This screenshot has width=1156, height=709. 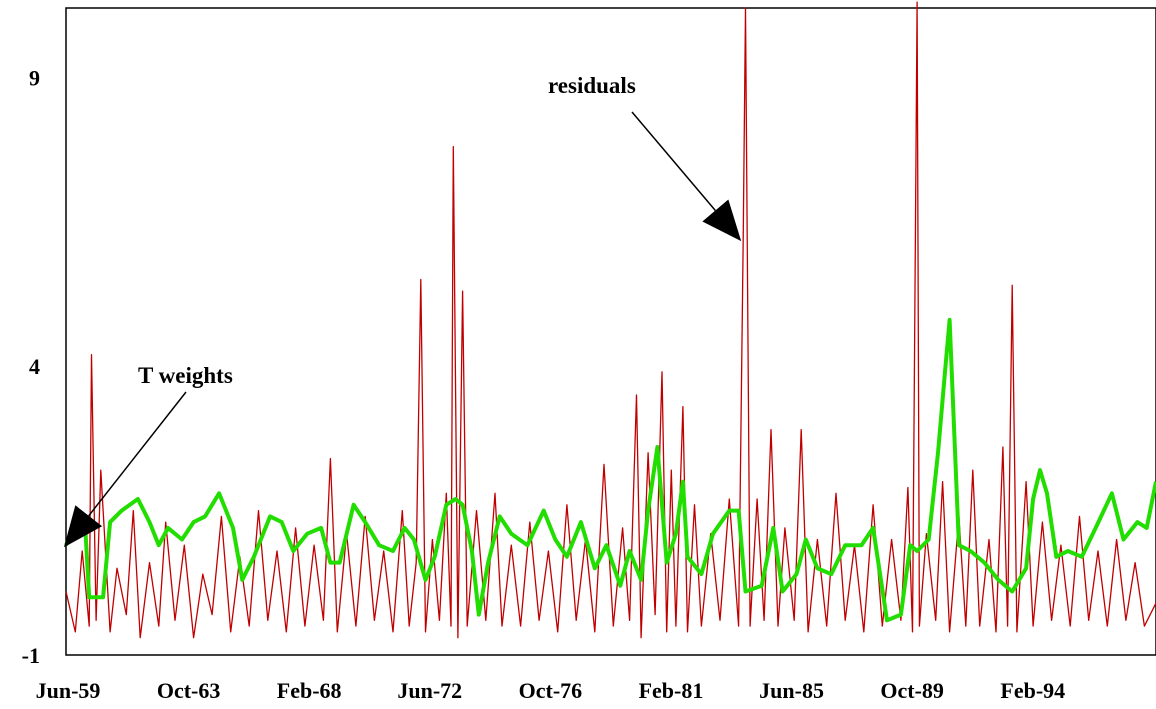 What do you see at coordinates (429, 690) in the screenshot?
I see `x-tick-label: Jun-72` at bounding box center [429, 690].